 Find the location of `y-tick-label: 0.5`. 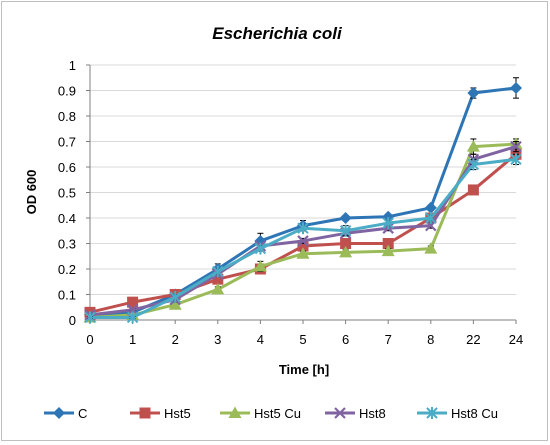

y-tick-label: 0.5 is located at coordinates (67, 193).